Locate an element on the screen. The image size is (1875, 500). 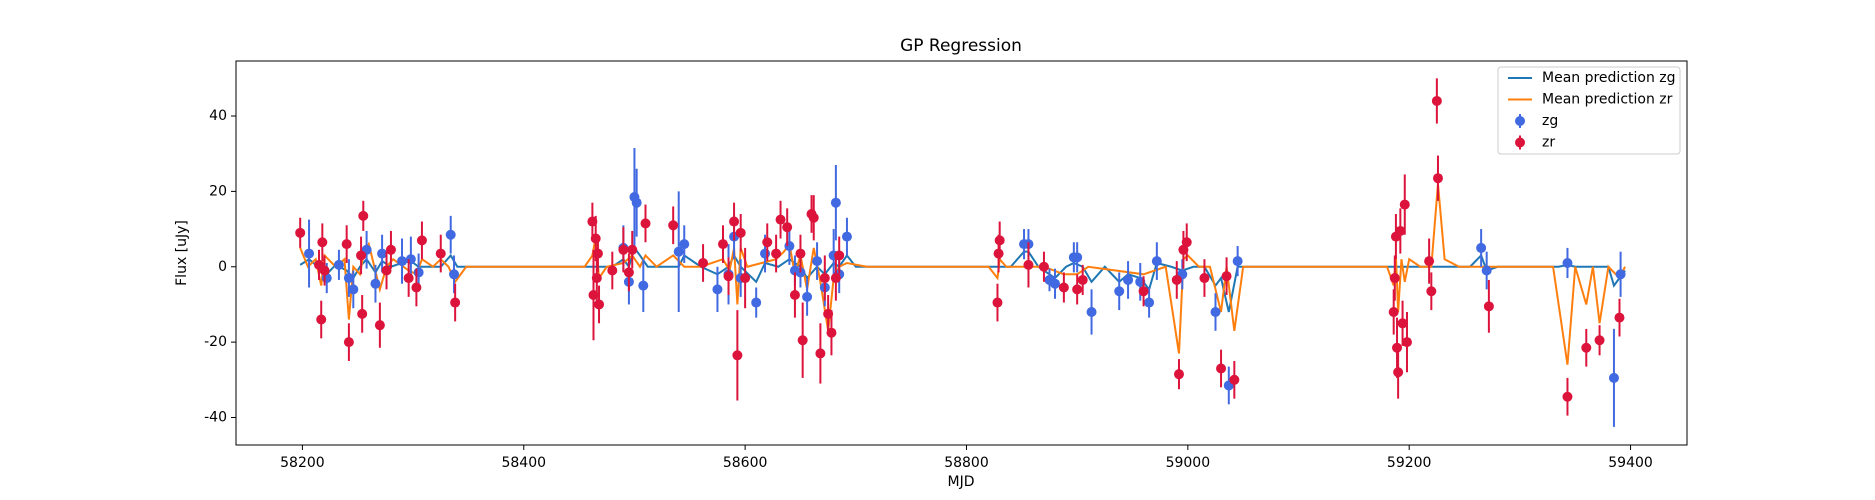
legend-label: Mean prediction zg is located at coordinates (1609, 78).